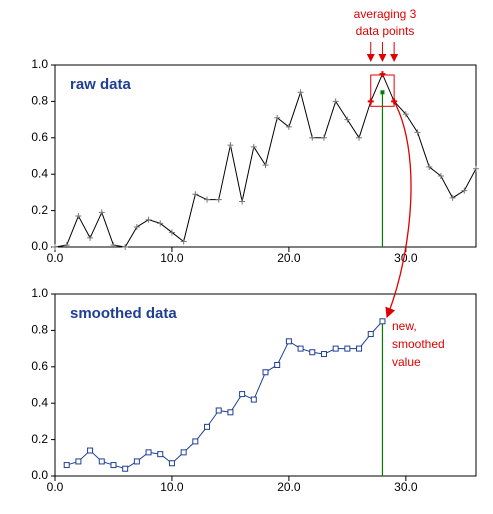 Image resolution: width=493 pixels, height=514 pixels. I want to click on series-label: smoothed data, so click(123, 313).